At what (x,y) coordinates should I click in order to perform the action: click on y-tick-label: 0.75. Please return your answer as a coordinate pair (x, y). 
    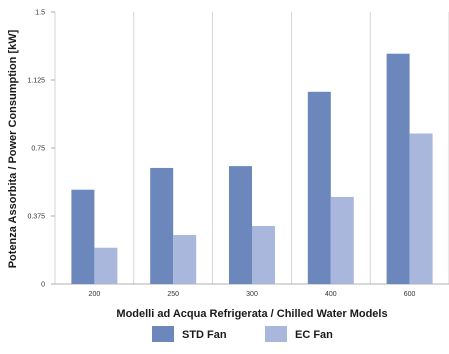
    Looking at the image, I should click on (38, 149).